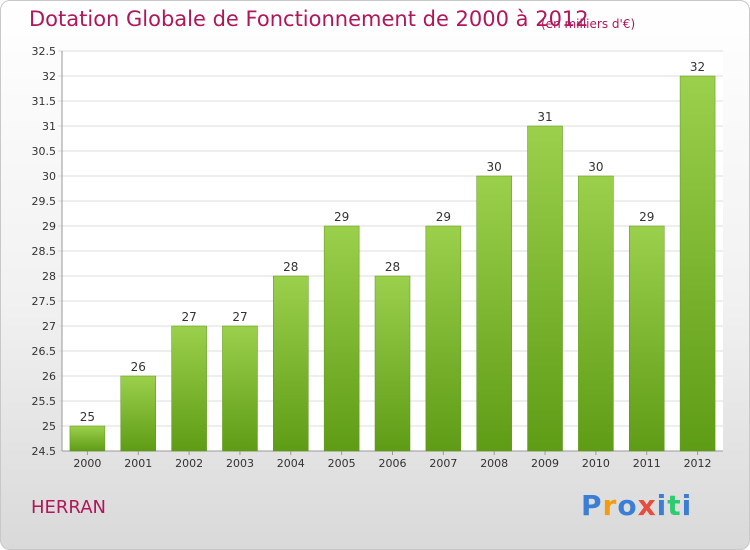 The height and width of the screenshot is (550, 750). Describe the element at coordinates (342, 463) in the screenshot. I see `x-tick-label-2005: 2005` at that location.